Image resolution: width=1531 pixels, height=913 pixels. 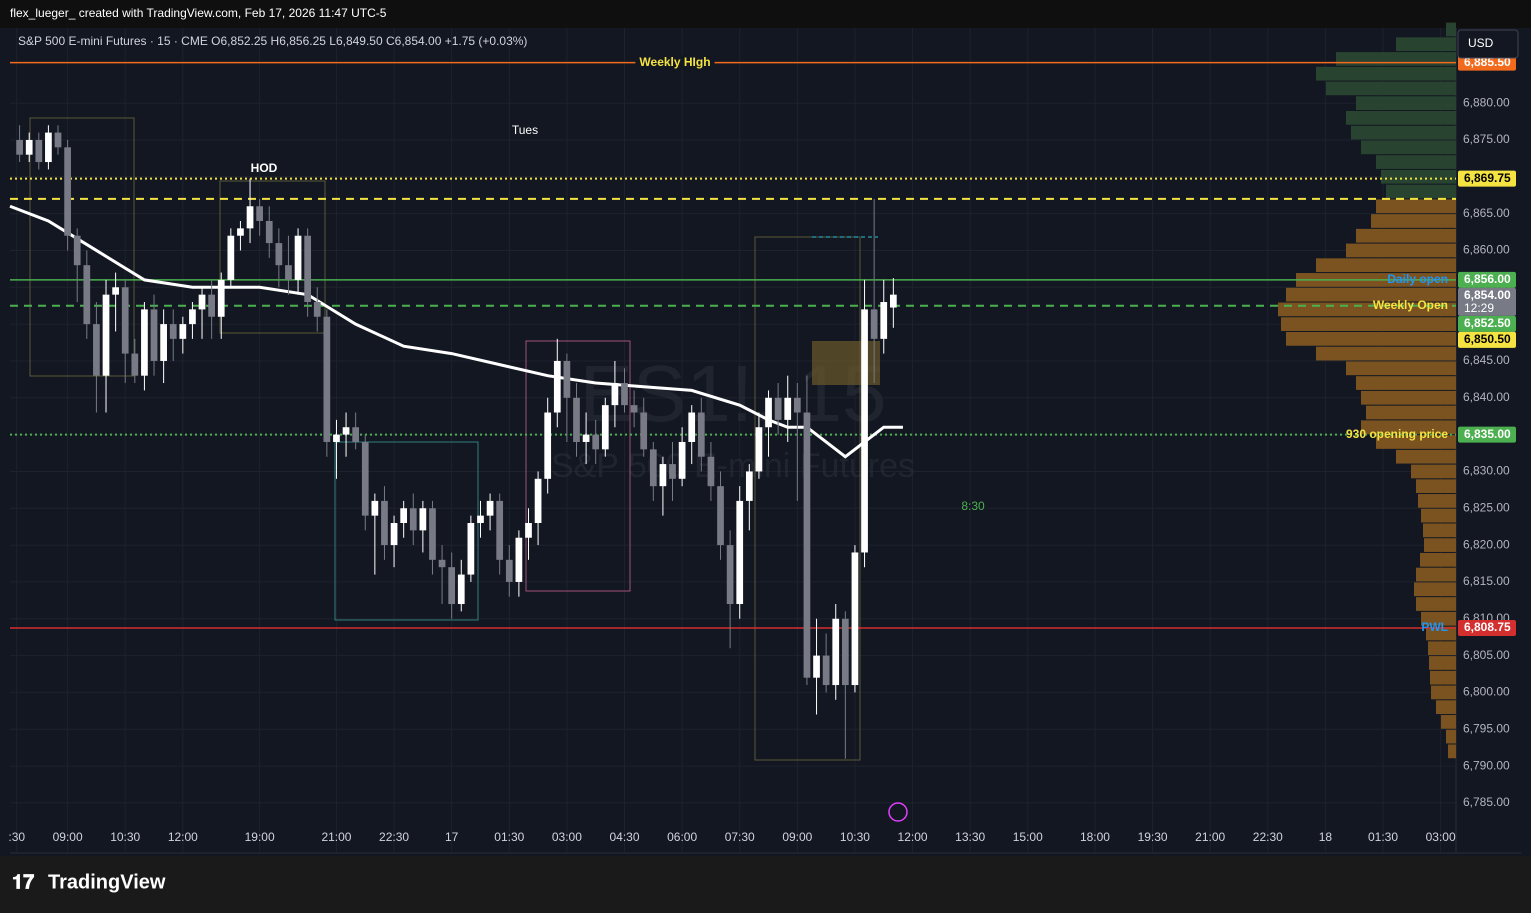 I want to click on x-tick-label: 19:00, so click(x=260, y=837).